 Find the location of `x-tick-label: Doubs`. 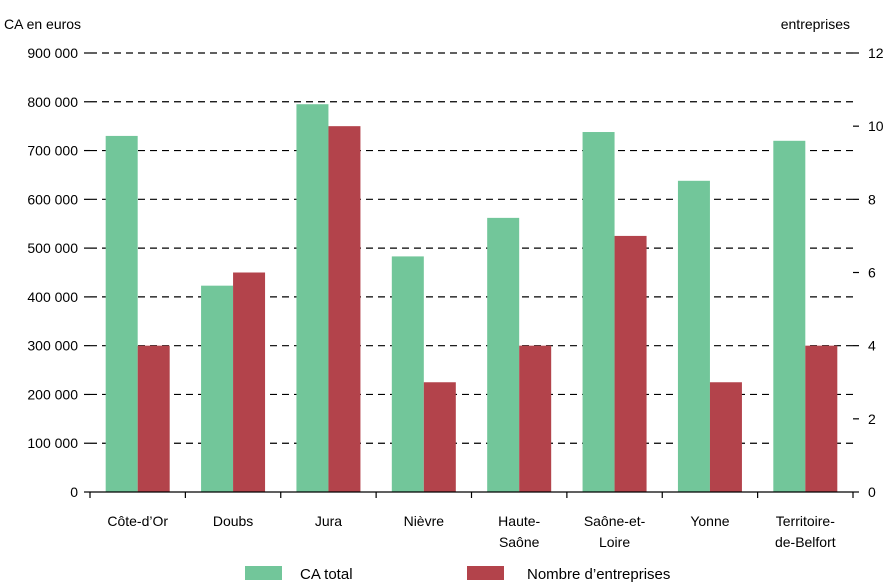

x-tick-label: Doubs is located at coordinates (233, 521).